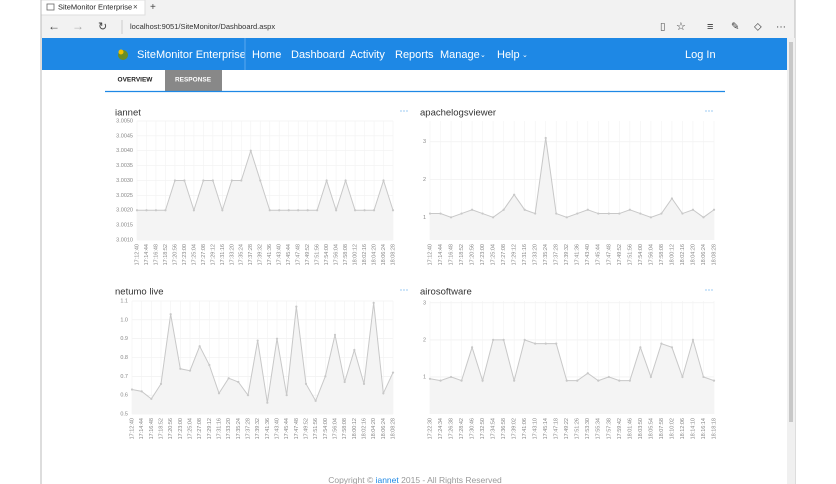  Describe the element at coordinates (102, 27) in the screenshot. I see `refresh-button: ↻` at that location.